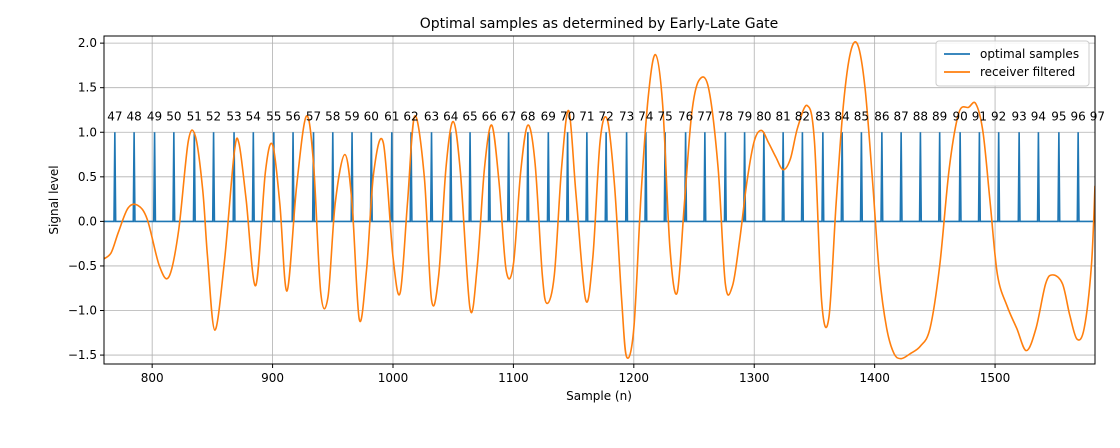 This screenshot has height=448, width=1120. I want to click on y-tick-label: −1.0, so click(82, 311).